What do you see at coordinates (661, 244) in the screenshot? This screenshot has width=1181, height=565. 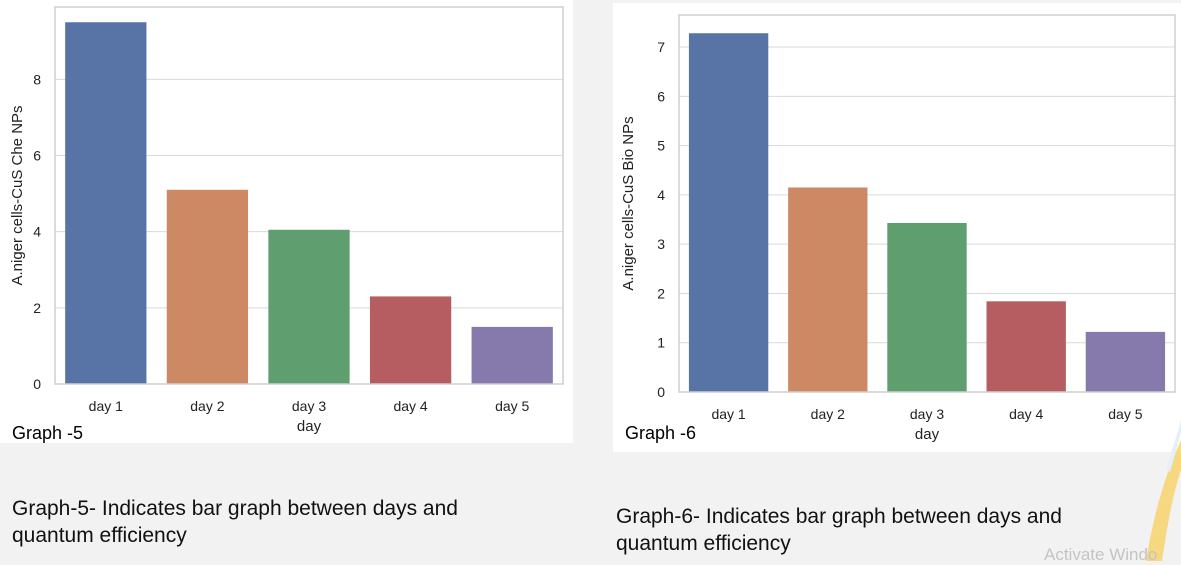 I see `y-tick-label: 3` at bounding box center [661, 244].